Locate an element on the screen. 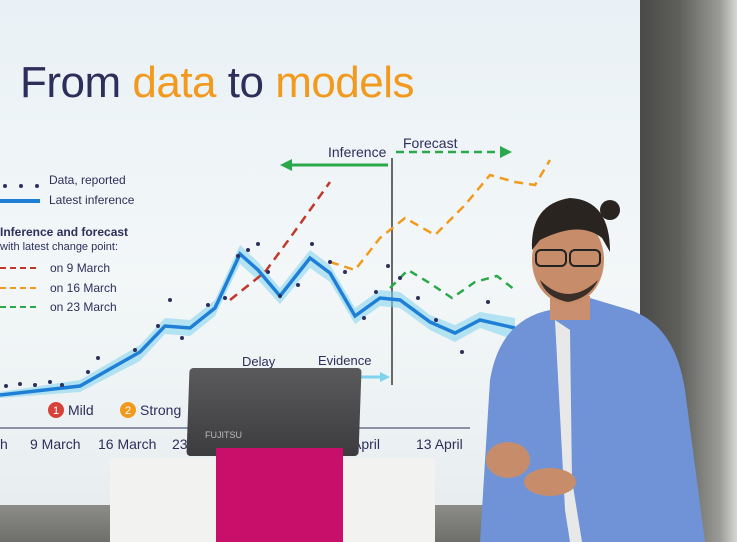 The height and width of the screenshot is (542, 737). mild-label: Mild is located at coordinates (81, 410).